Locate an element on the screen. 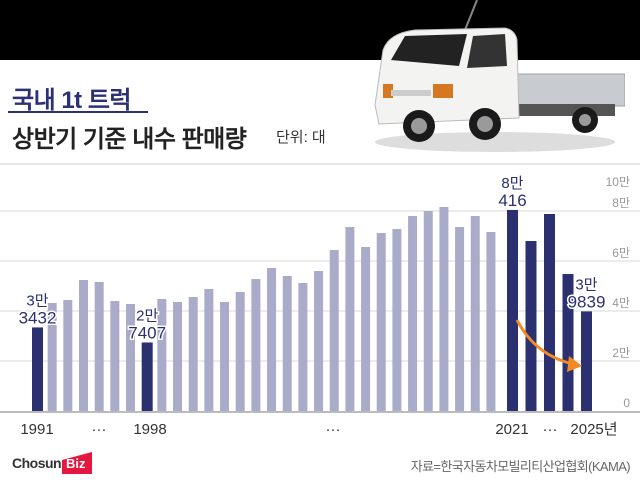 The image size is (640, 484). bar-1997 is located at coordinates (131, 357).